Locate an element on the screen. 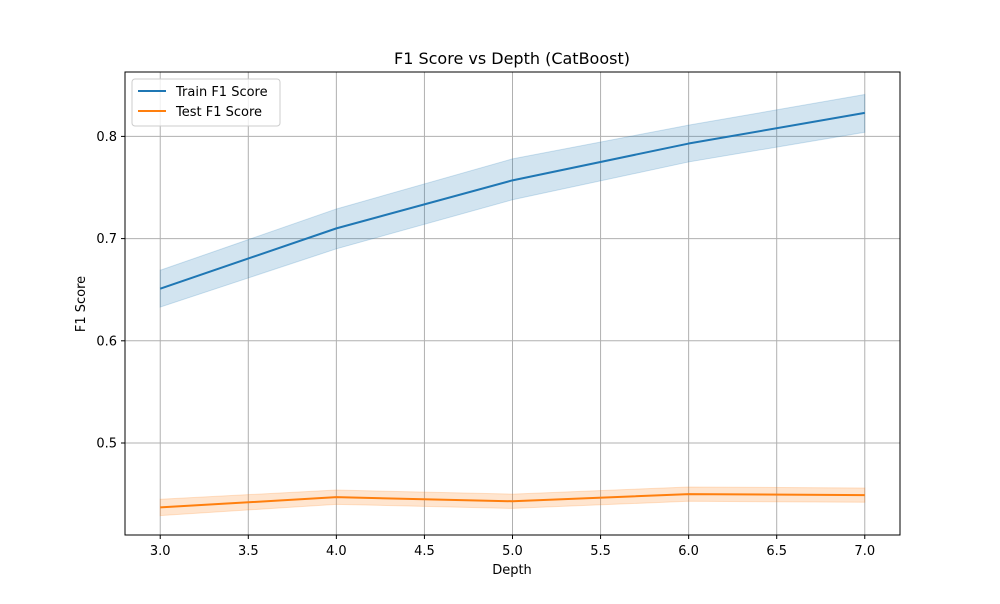 The width and height of the screenshot is (1000, 604). x-axis-label: Depth is located at coordinates (512, 570).